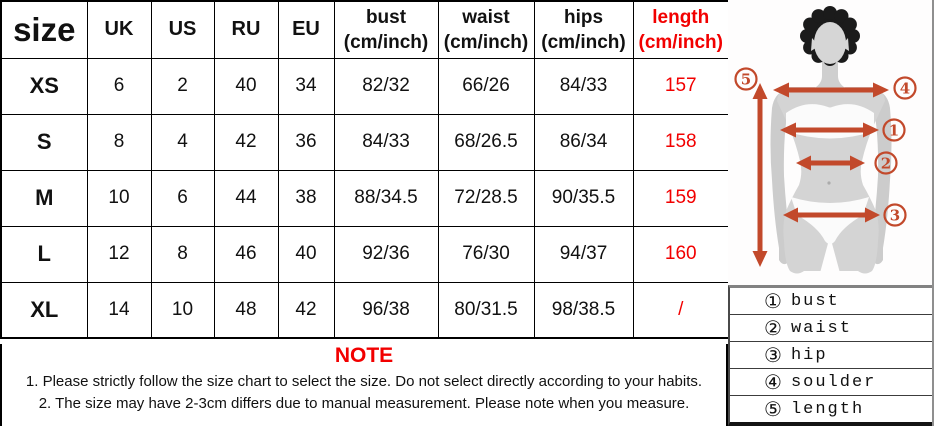  I want to click on measurement-legend: ① bust ② waist ③ hip ④ soulder ⑤ length, so click(830, 355).